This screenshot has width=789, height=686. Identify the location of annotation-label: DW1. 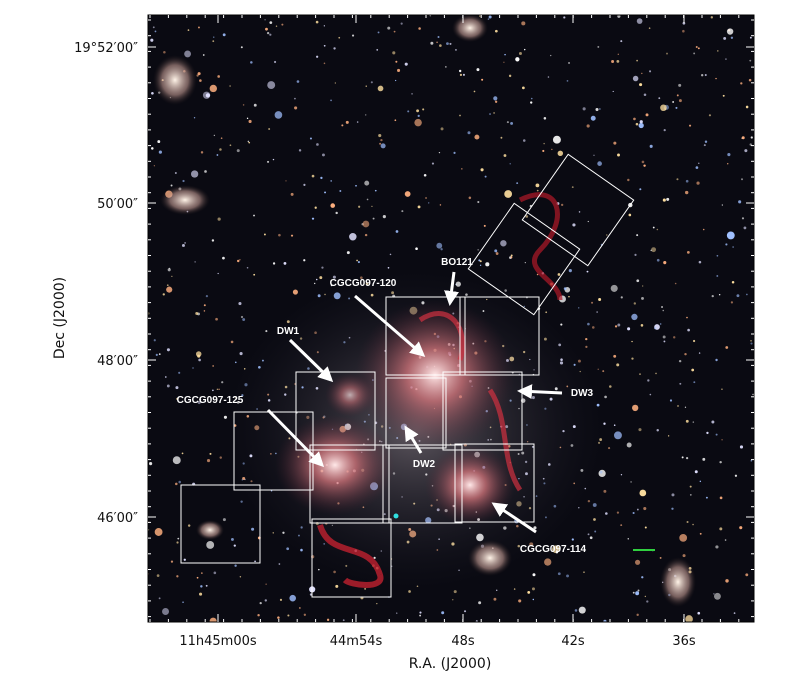
(288, 331).